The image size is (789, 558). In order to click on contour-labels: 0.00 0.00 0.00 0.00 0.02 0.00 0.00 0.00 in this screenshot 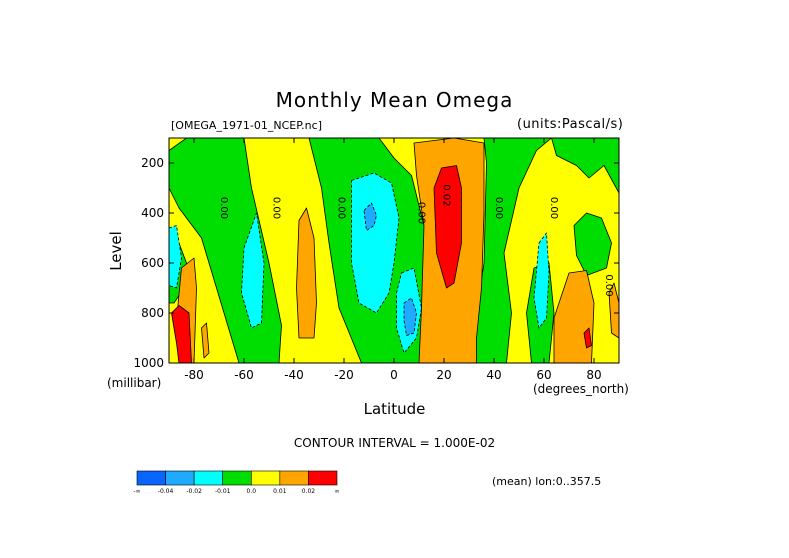, I will do `click(416, 240)`.